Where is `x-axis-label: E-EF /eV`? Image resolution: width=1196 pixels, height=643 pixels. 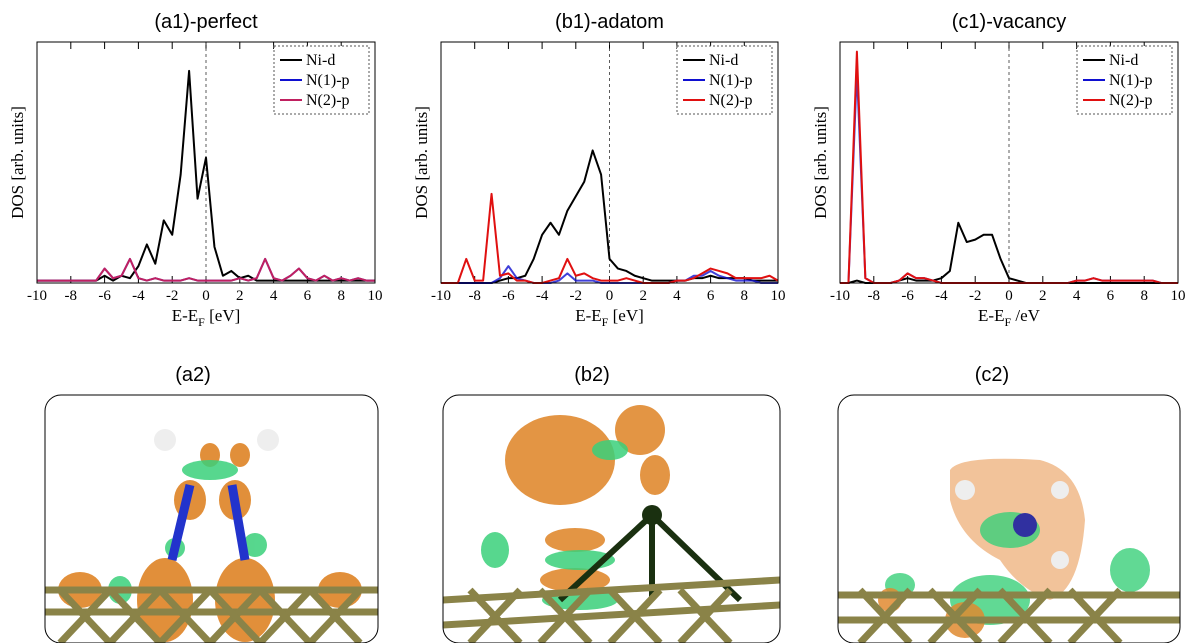
x-axis-label: E-EF /eV is located at coordinates (1009, 317).